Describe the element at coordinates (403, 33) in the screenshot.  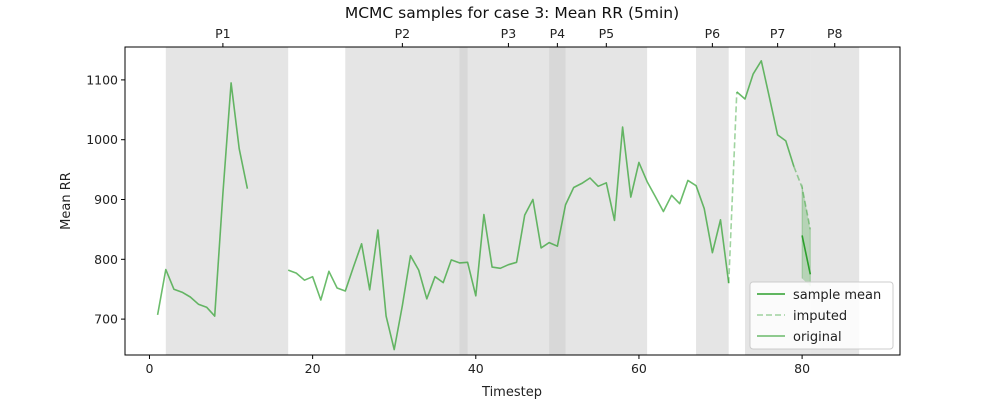
I see `phase-label-p2: P2` at that location.